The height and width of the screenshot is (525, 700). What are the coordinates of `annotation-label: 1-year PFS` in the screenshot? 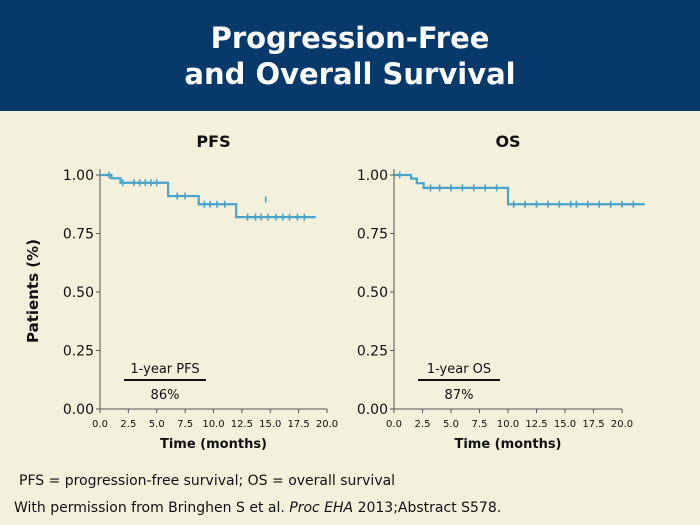 It's located at (164, 369).